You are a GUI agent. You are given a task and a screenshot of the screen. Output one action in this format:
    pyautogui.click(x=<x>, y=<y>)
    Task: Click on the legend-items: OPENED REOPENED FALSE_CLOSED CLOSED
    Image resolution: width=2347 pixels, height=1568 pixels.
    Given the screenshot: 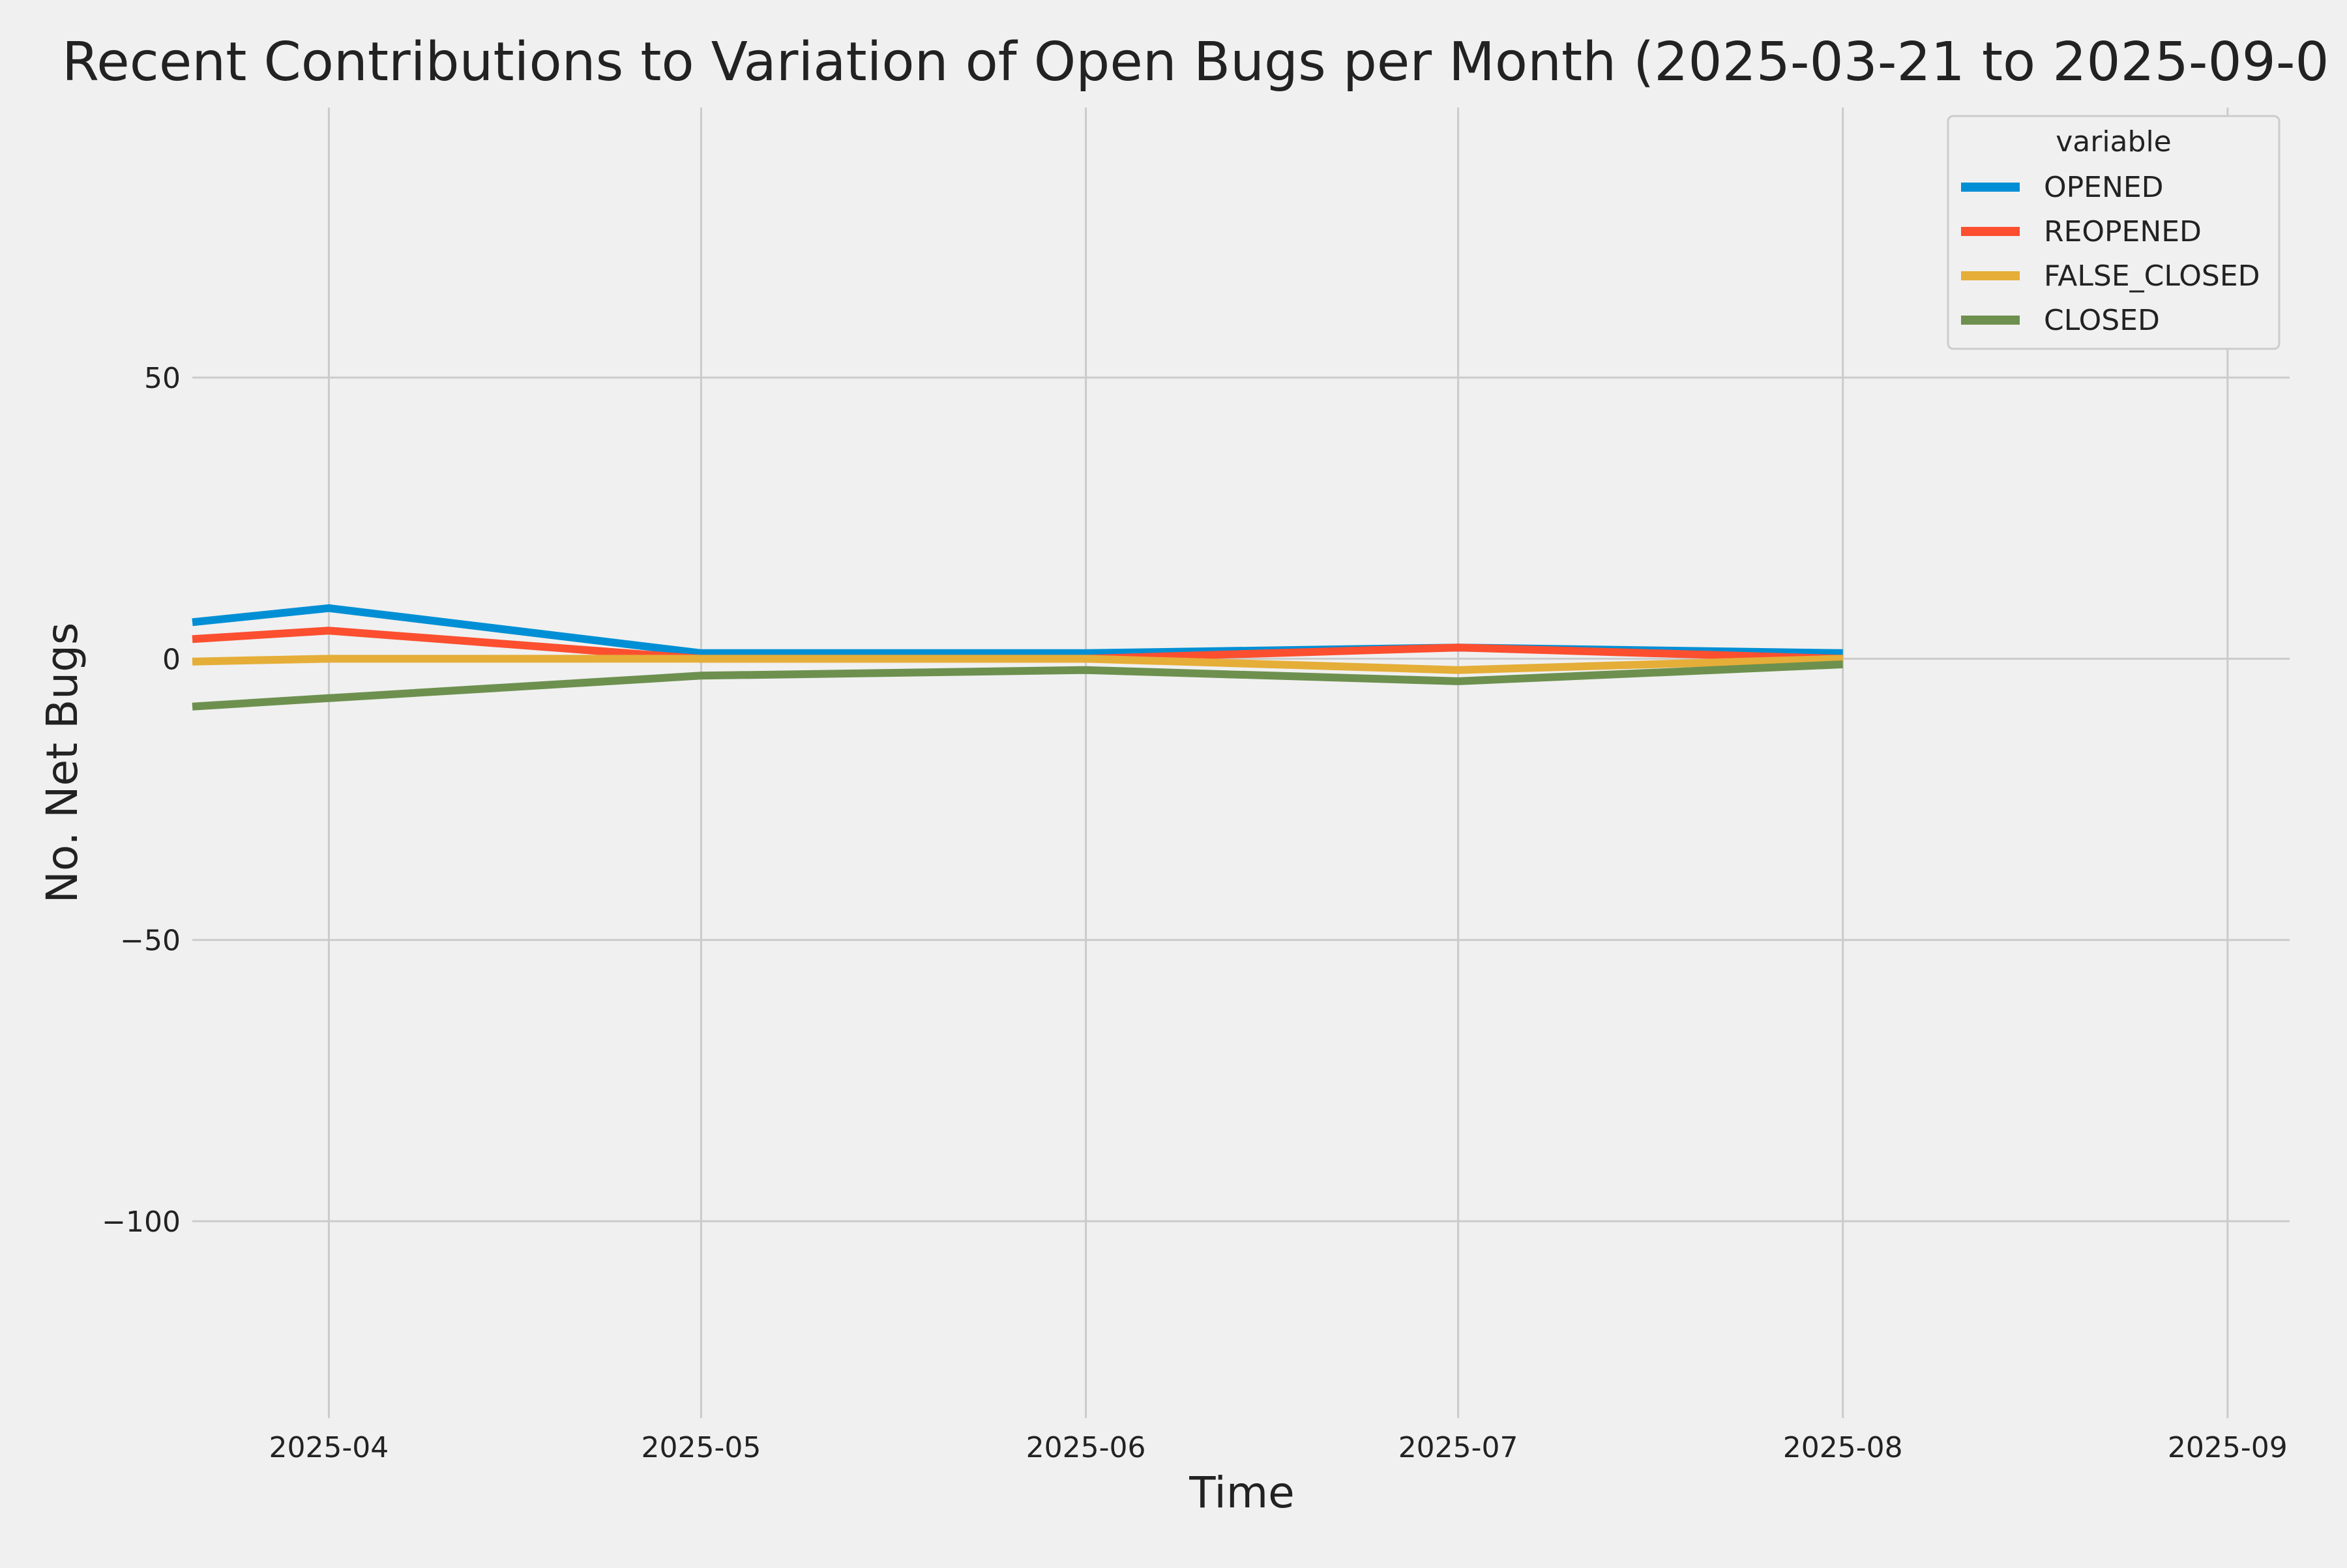 What is the action you would take?
    pyautogui.click(x=2110, y=254)
    